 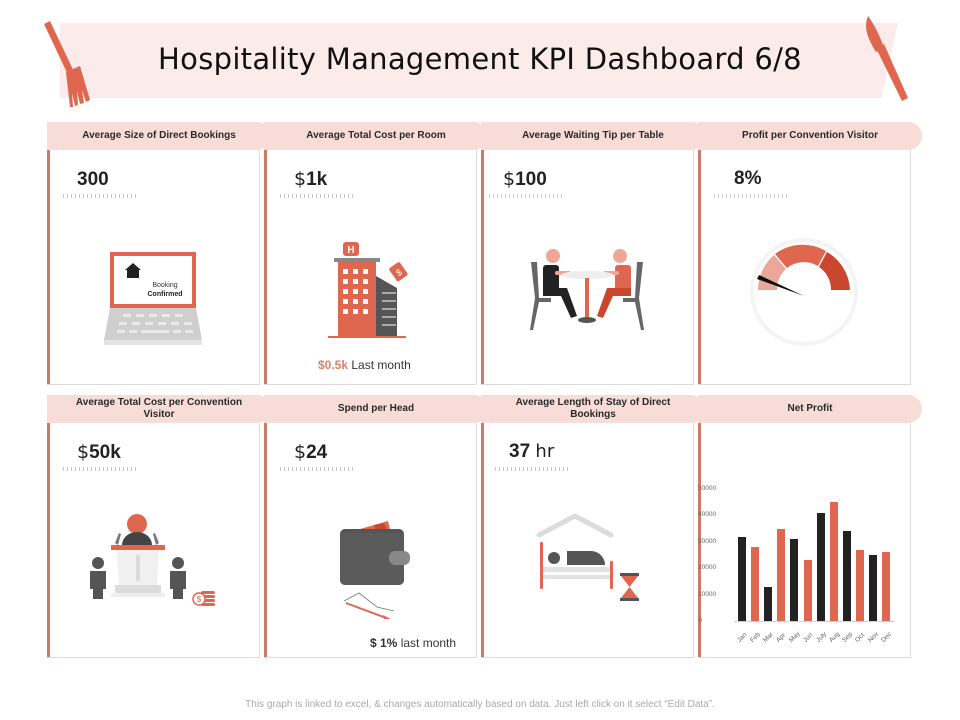 I want to click on card-title: Net Profit, so click(x=810, y=409).